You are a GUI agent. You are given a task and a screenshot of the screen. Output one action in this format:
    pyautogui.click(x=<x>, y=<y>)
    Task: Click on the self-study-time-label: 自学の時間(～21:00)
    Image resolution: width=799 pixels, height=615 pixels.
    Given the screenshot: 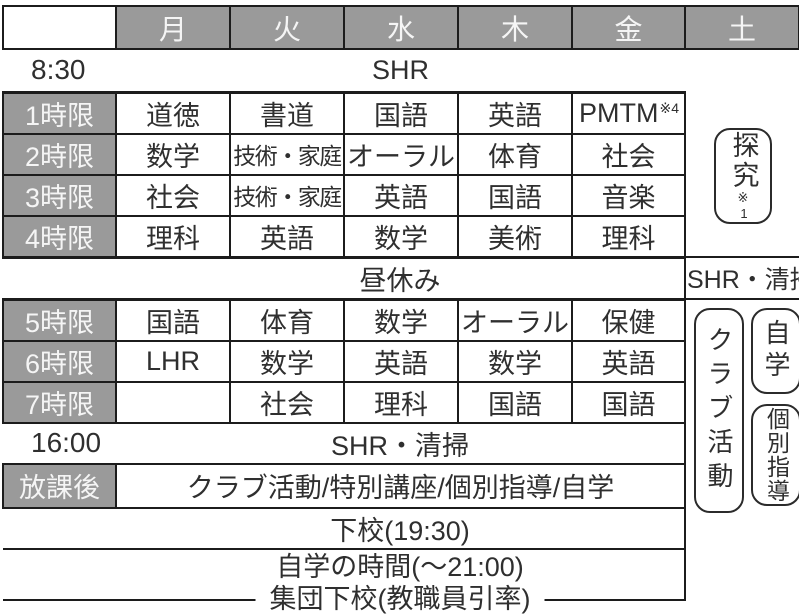 What is the action you would take?
    pyautogui.click(x=400, y=566)
    